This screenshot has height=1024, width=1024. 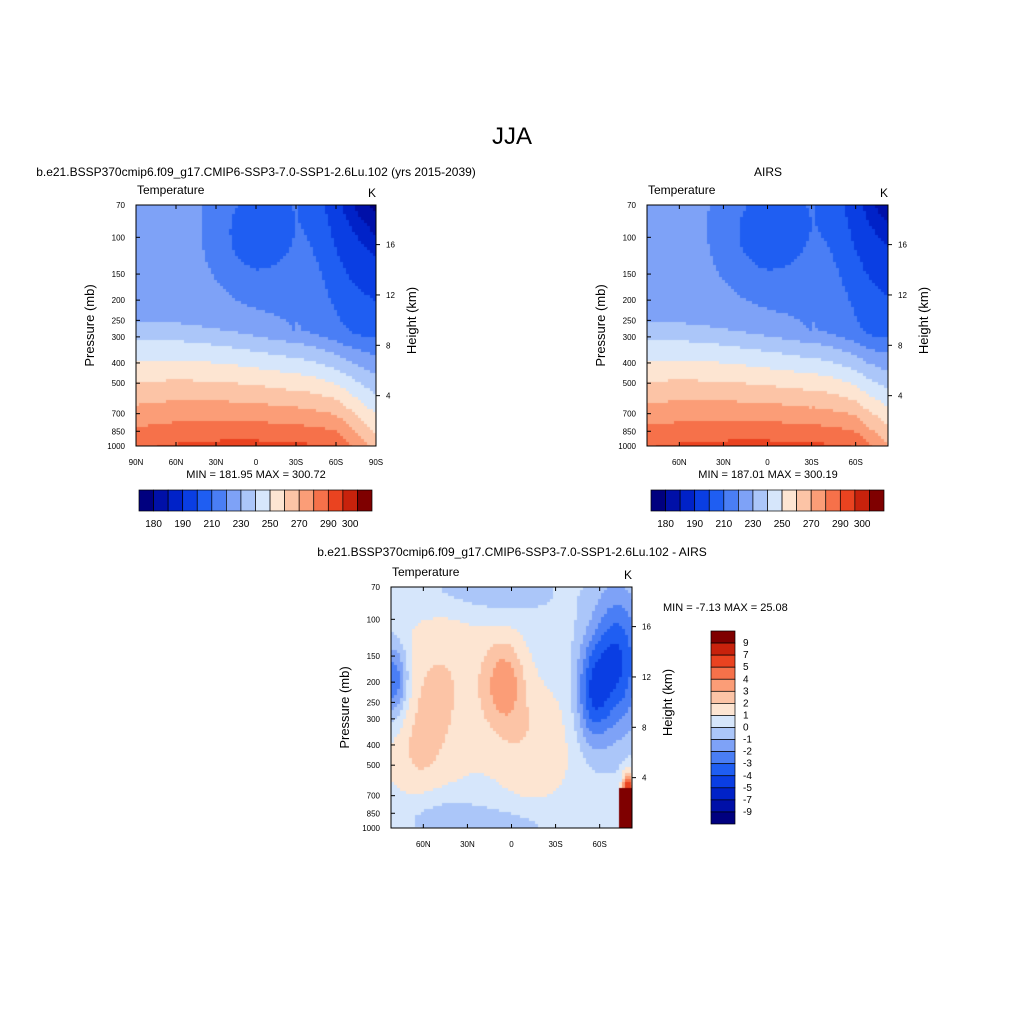 What do you see at coordinates (747, 764) in the screenshot?
I see `colorbar-label: -3` at bounding box center [747, 764].